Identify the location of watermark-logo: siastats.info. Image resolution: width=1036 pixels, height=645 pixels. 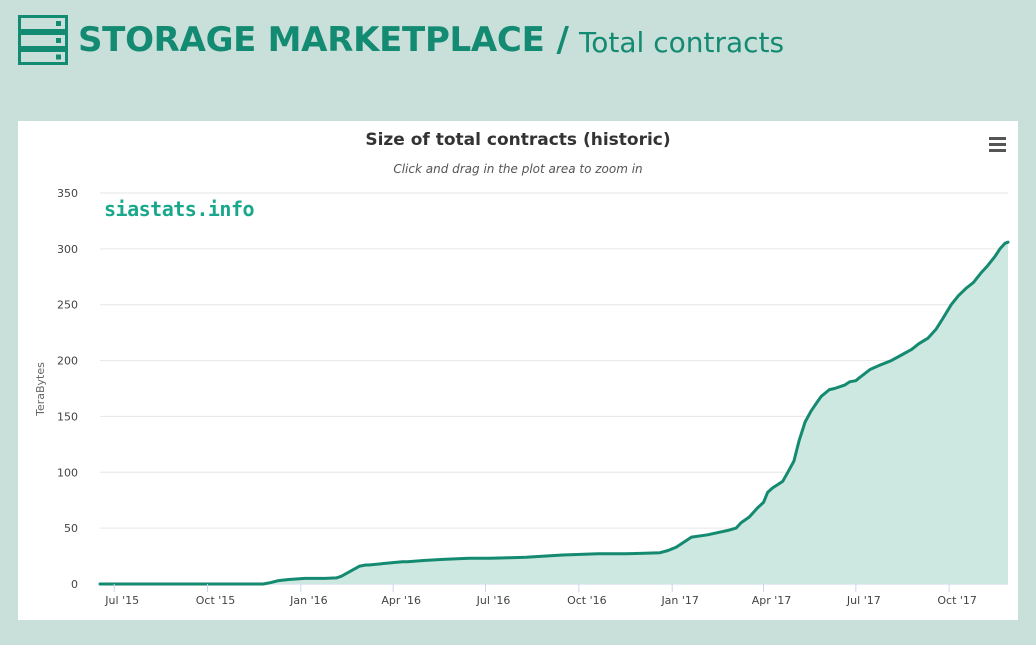
(179, 209).